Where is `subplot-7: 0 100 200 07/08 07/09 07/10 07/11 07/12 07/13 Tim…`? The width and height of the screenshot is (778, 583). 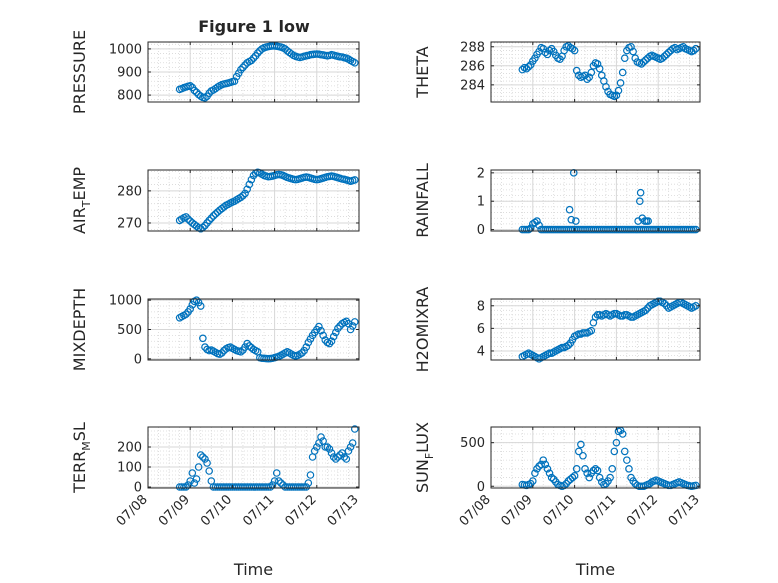 subplot-7: 0 100 200 07/08 07/09 07/10 07/11 07/12 07/13 Tim… is located at coordinates (216, 500).